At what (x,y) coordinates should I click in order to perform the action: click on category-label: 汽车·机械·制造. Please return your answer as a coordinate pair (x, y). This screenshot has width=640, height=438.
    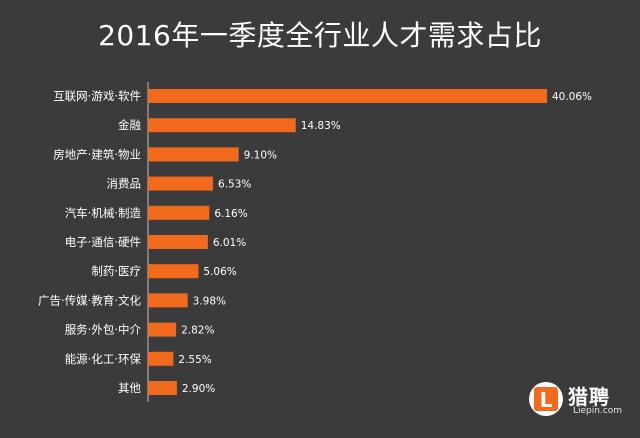
    Looking at the image, I should click on (103, 213).